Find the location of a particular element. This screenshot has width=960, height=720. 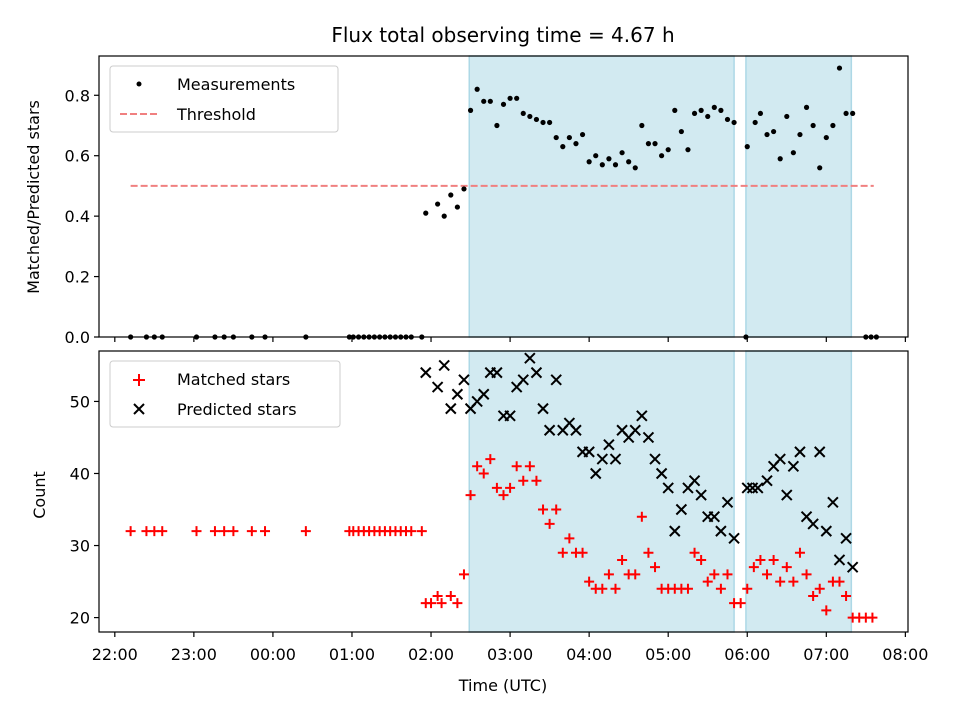

x-tick-label: 07:00 is located at coordinates (826, 654).